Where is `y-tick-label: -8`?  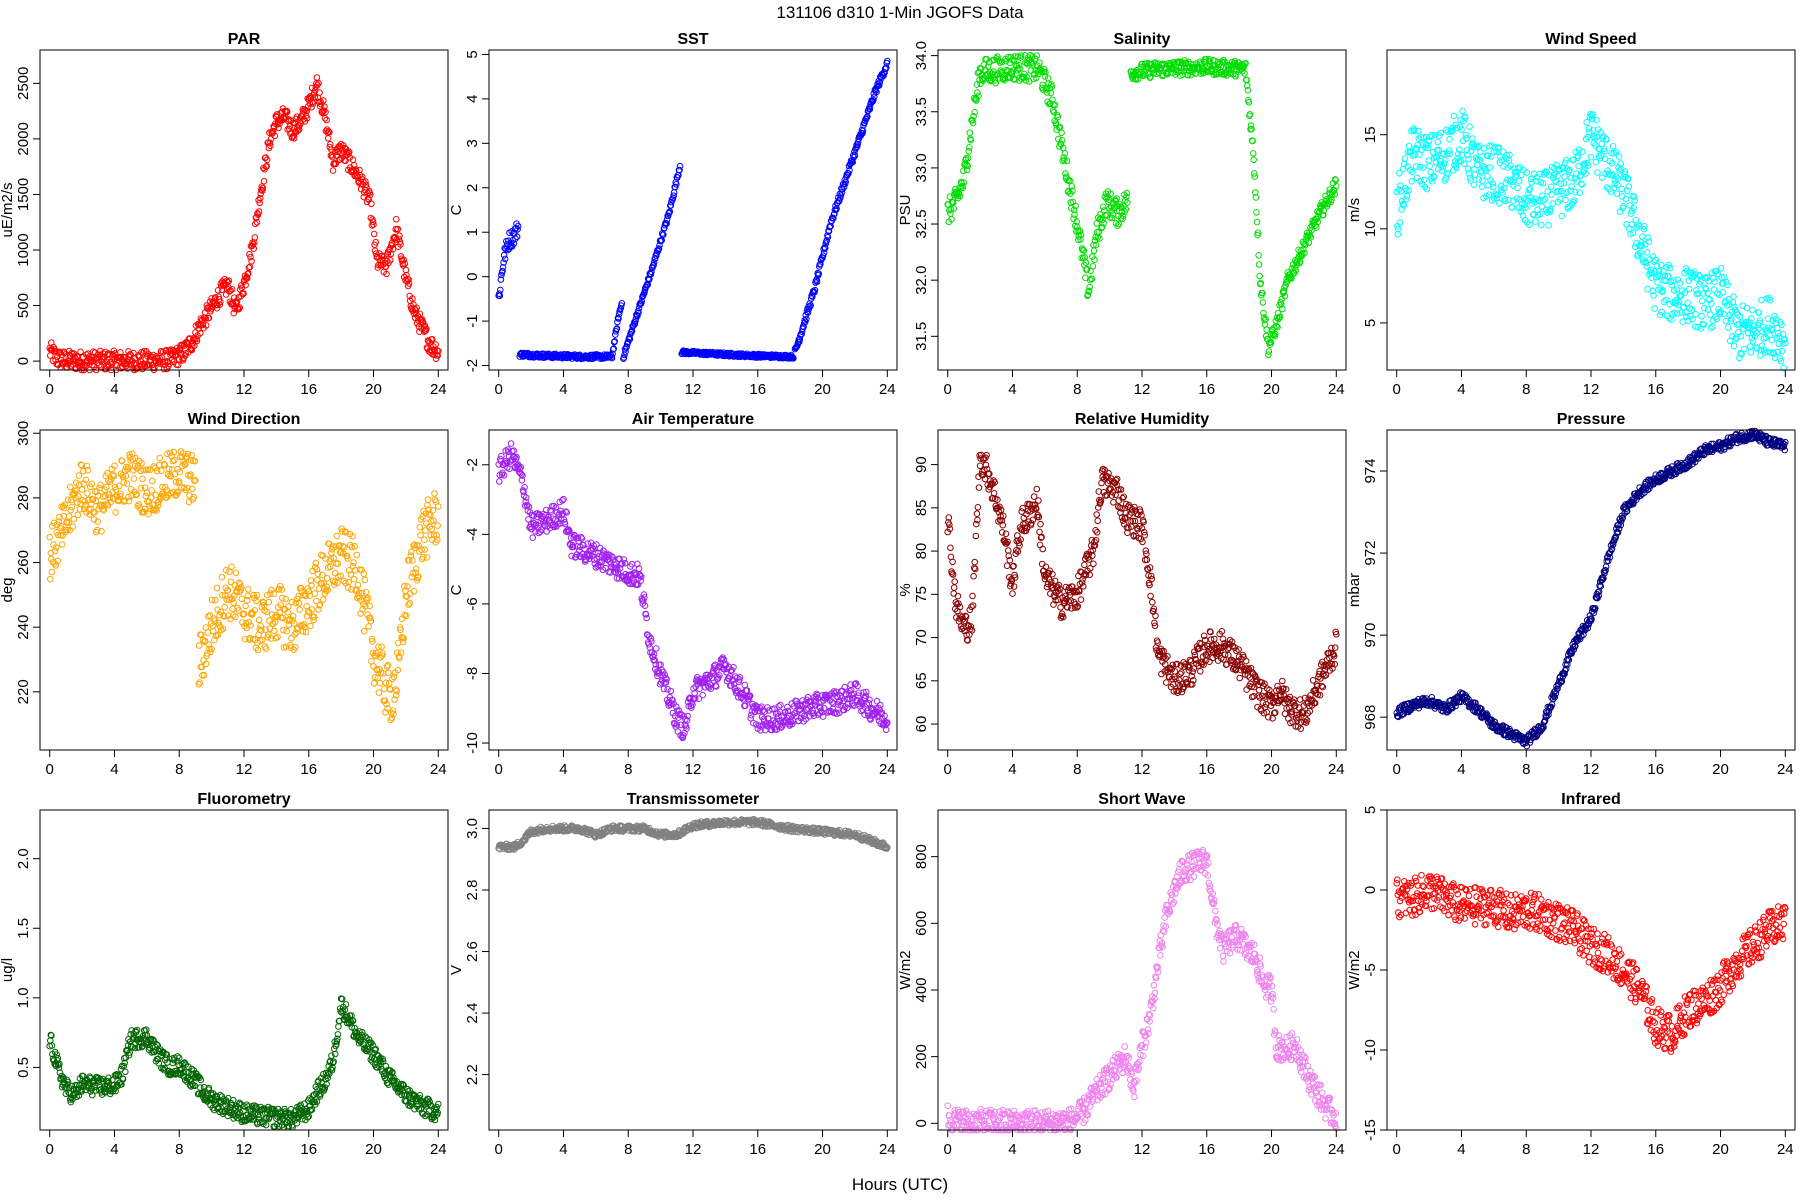
y-tick-label: -8 is located at coordinates (472, 673).